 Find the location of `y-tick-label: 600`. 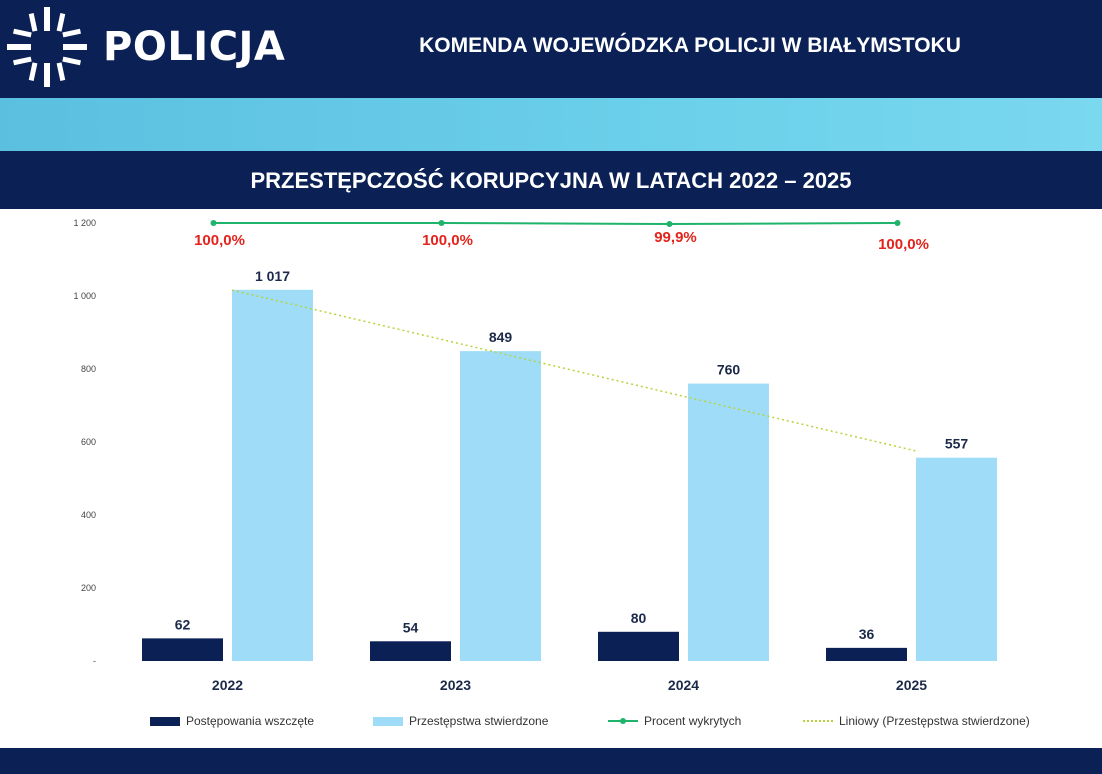

y-tick-label: 600 is located at coordinates (88, 442).